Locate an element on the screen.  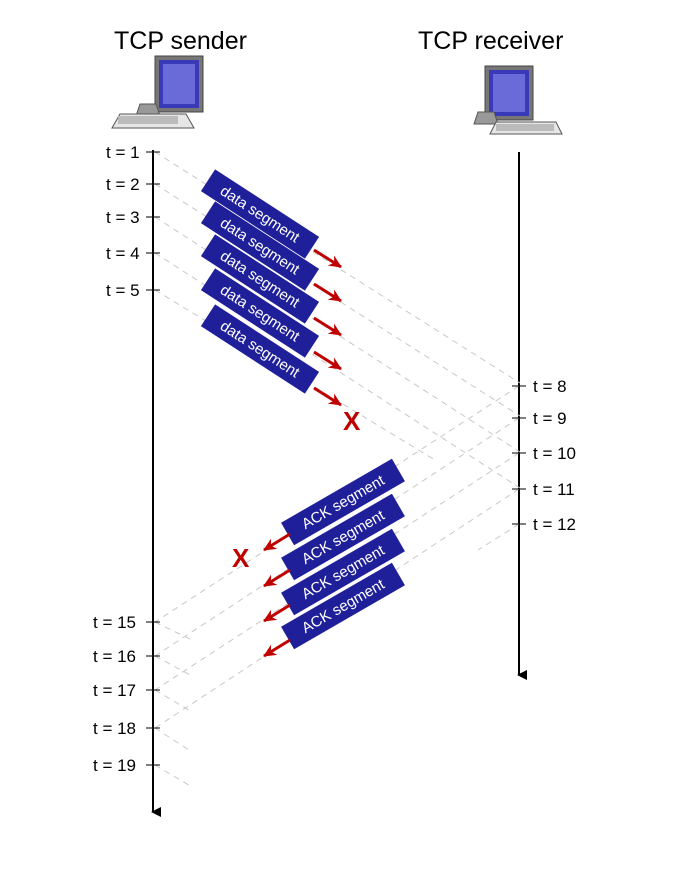
receiver-title: TCP receiver is located at coordinates (490, 41).